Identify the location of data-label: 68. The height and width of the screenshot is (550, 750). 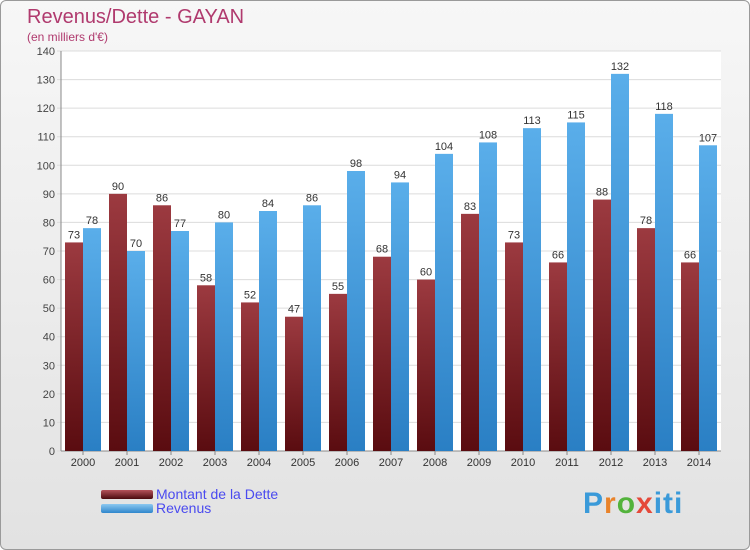
(382, 250).